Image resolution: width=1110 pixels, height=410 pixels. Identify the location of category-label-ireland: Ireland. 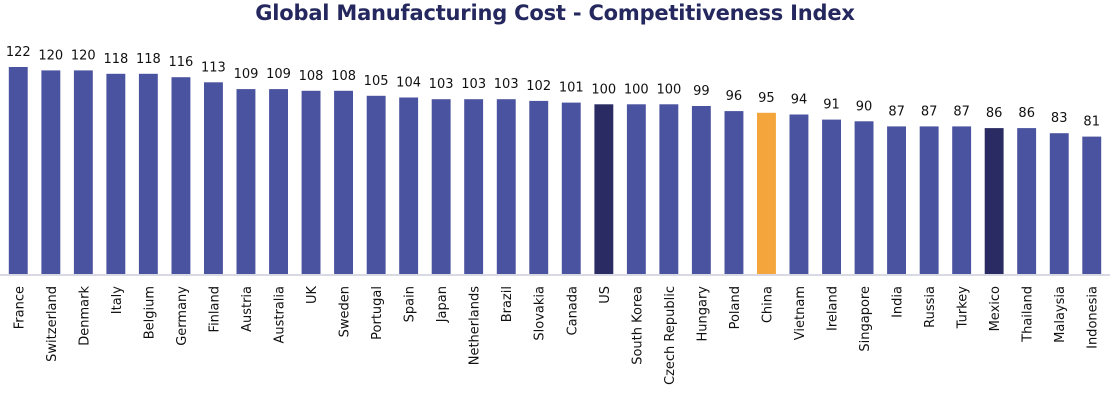
(833, 308).